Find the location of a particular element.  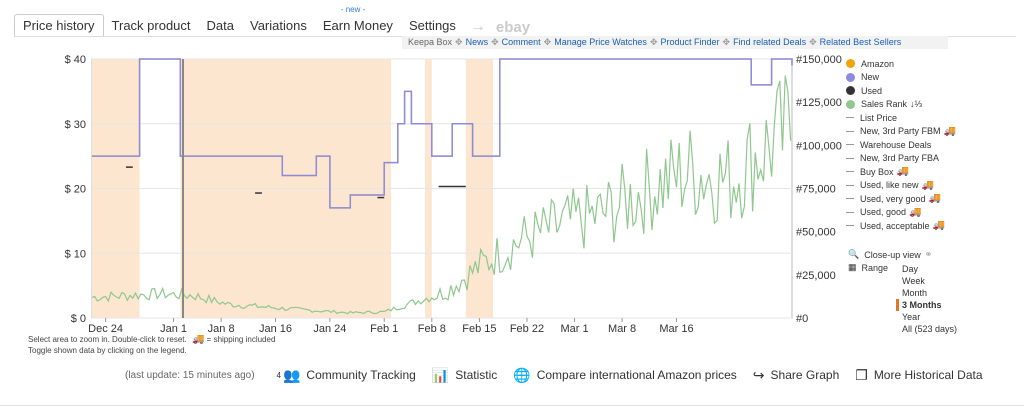

legend-item-warehouse-deals: Warehouse Deals is located at coordinates (901, 145).